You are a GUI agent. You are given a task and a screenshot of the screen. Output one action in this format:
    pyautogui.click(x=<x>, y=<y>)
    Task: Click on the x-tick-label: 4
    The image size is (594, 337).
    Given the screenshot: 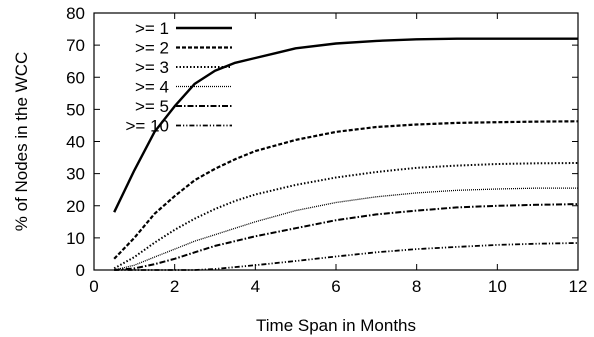 What is the action you would take?
    pyautogui.click(x=255, y=286)
    